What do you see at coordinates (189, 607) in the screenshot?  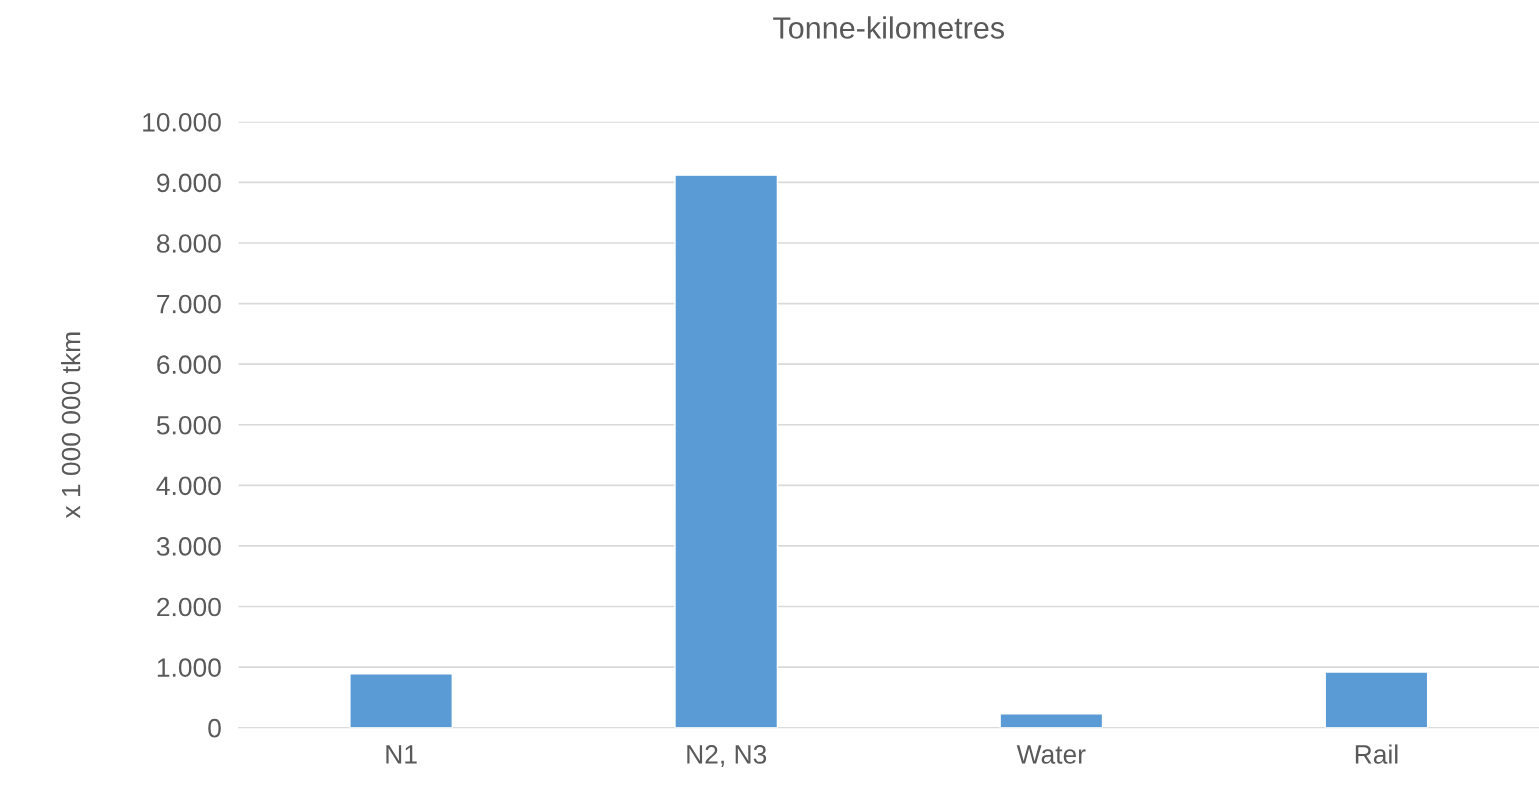 I see `y-tick-label: 2.000` at bounding box center [189, 607].